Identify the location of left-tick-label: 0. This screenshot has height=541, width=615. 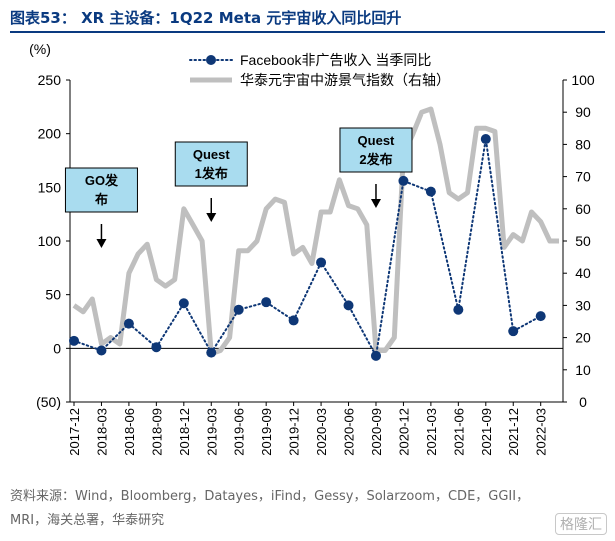
(57, 348).